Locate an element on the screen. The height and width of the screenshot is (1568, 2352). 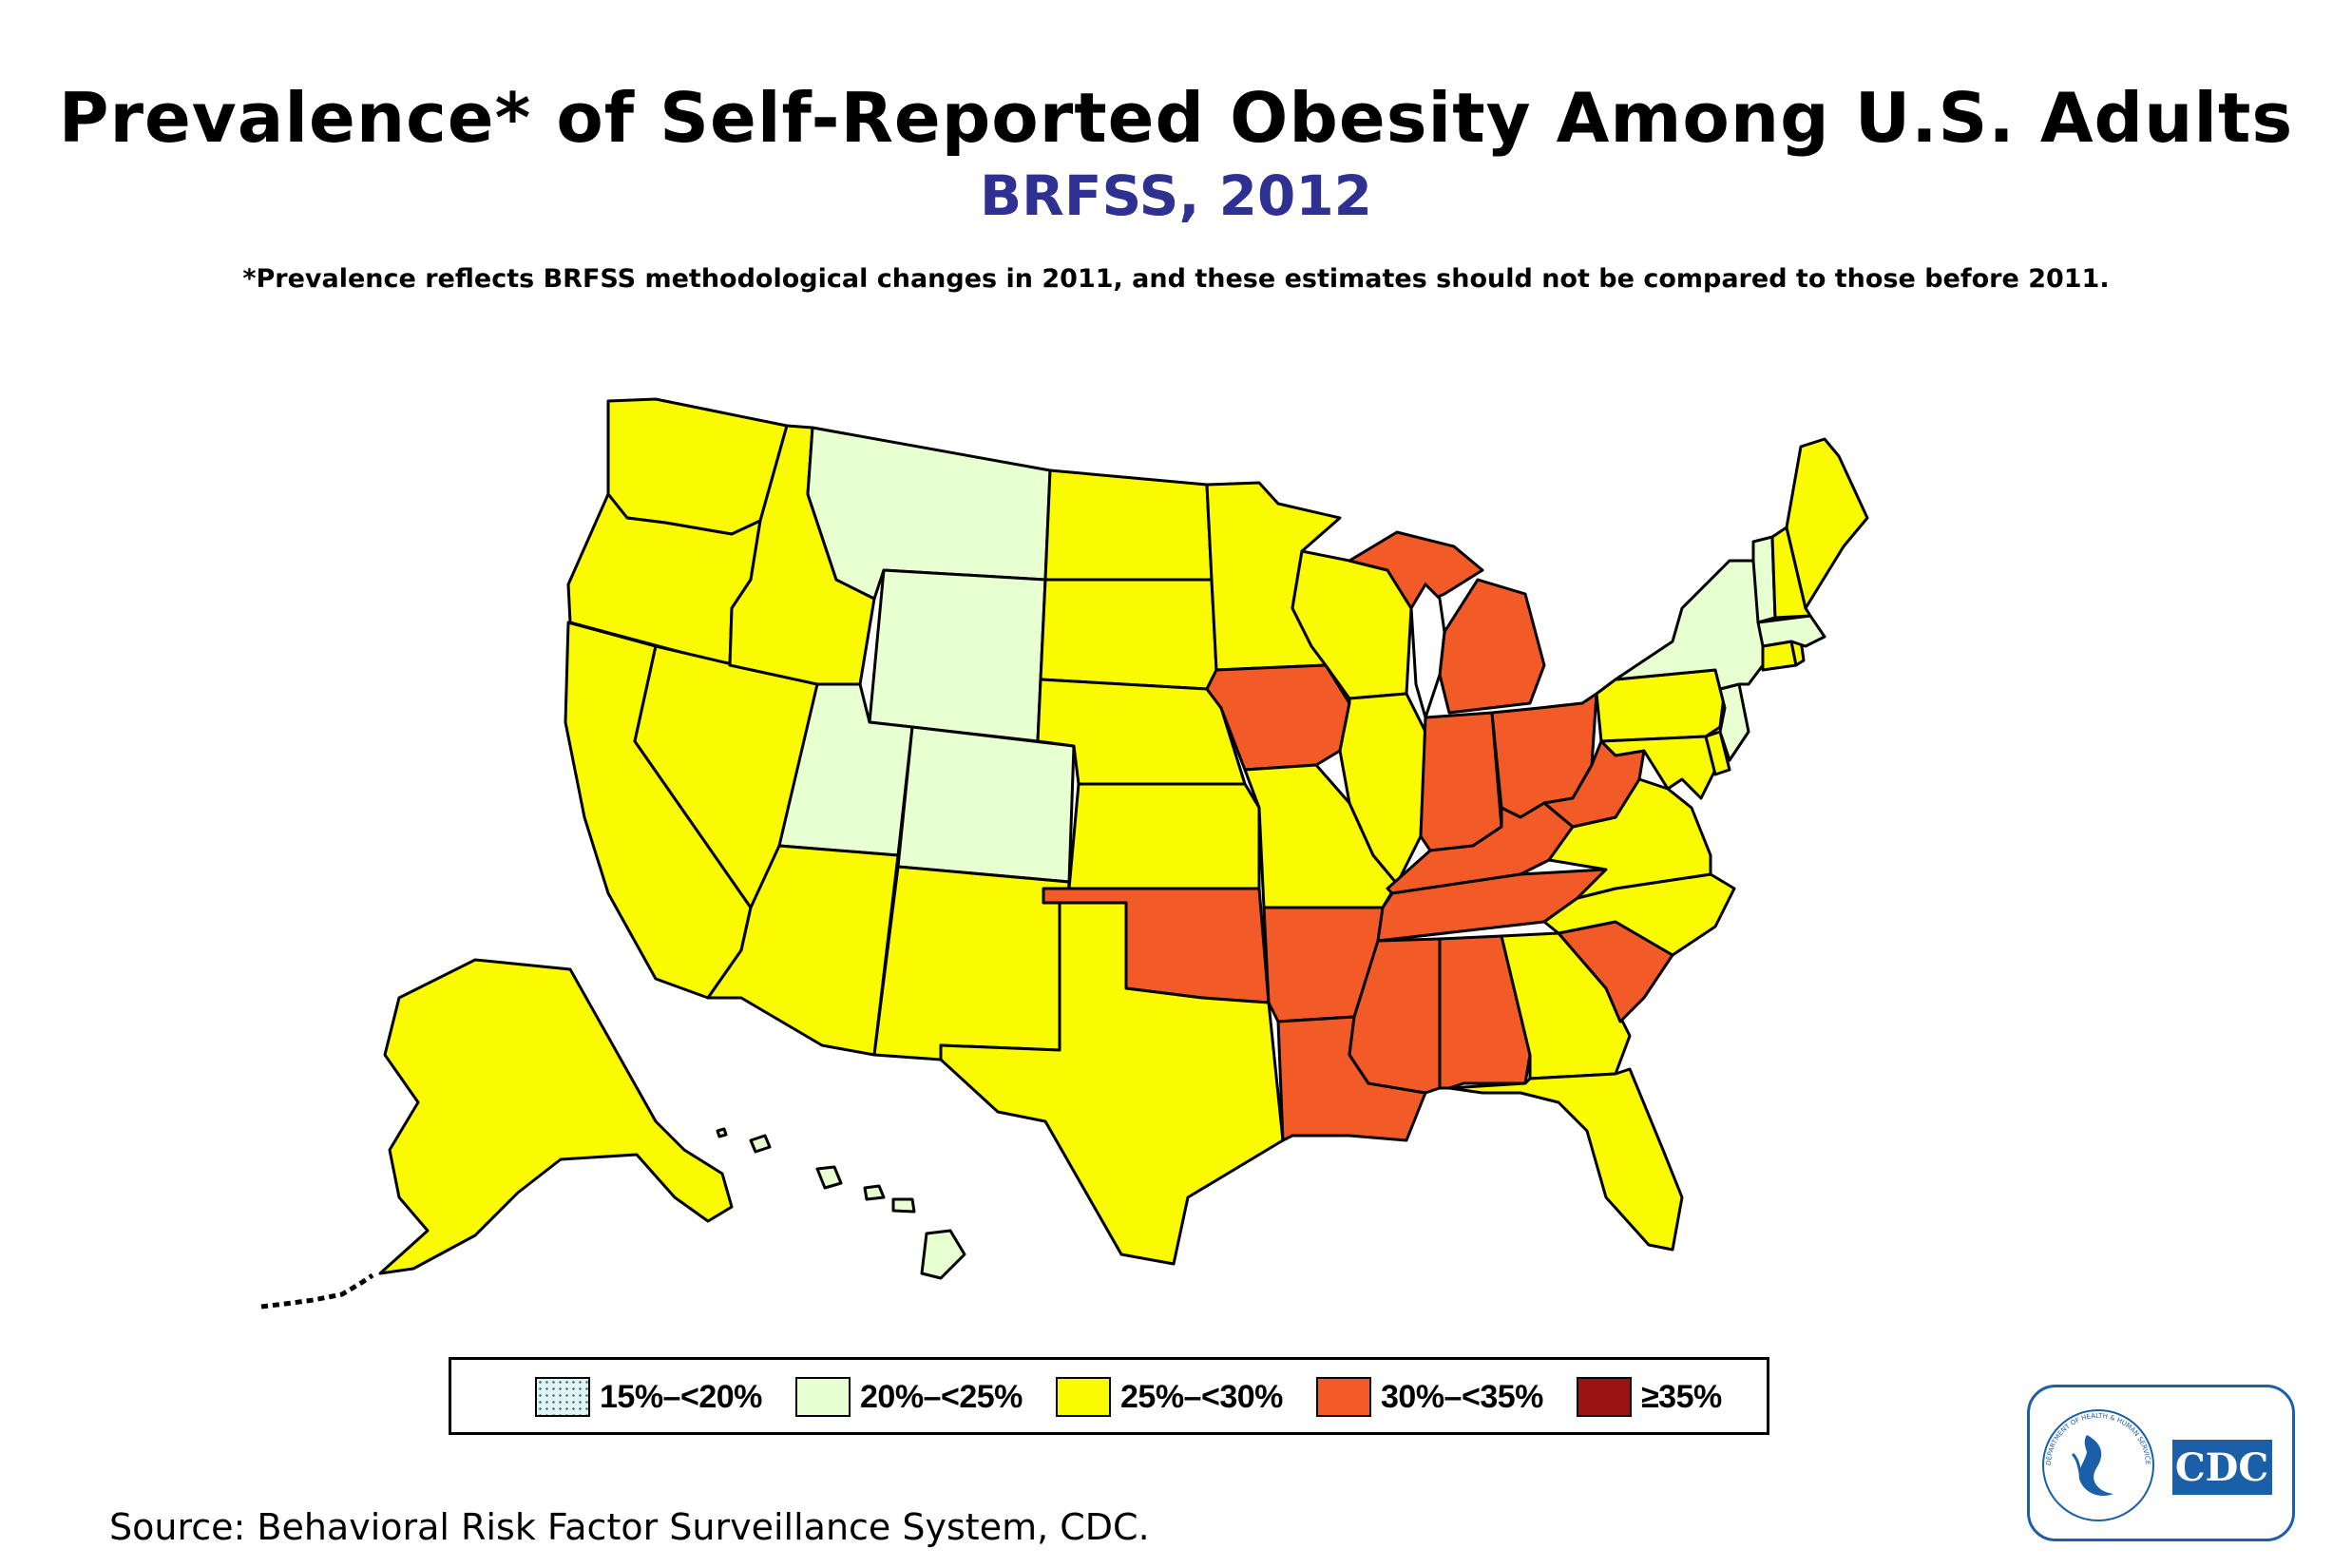
state-MI is located at coordinates (1447, 622).